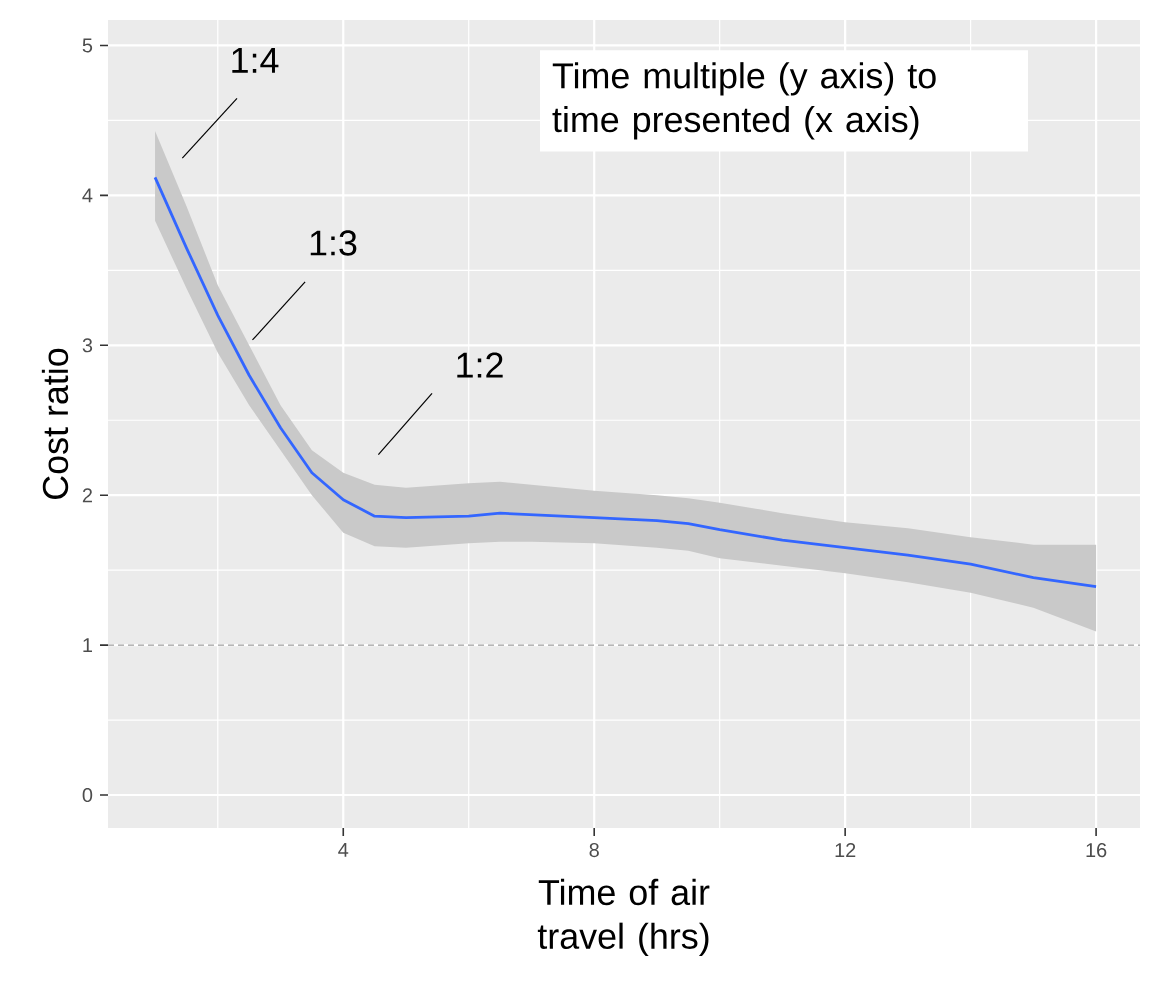  Describe the element at coordinates (623, 917) in the screenshot. I see `x-axis-title: Time of air travel (hrs)` at that location.